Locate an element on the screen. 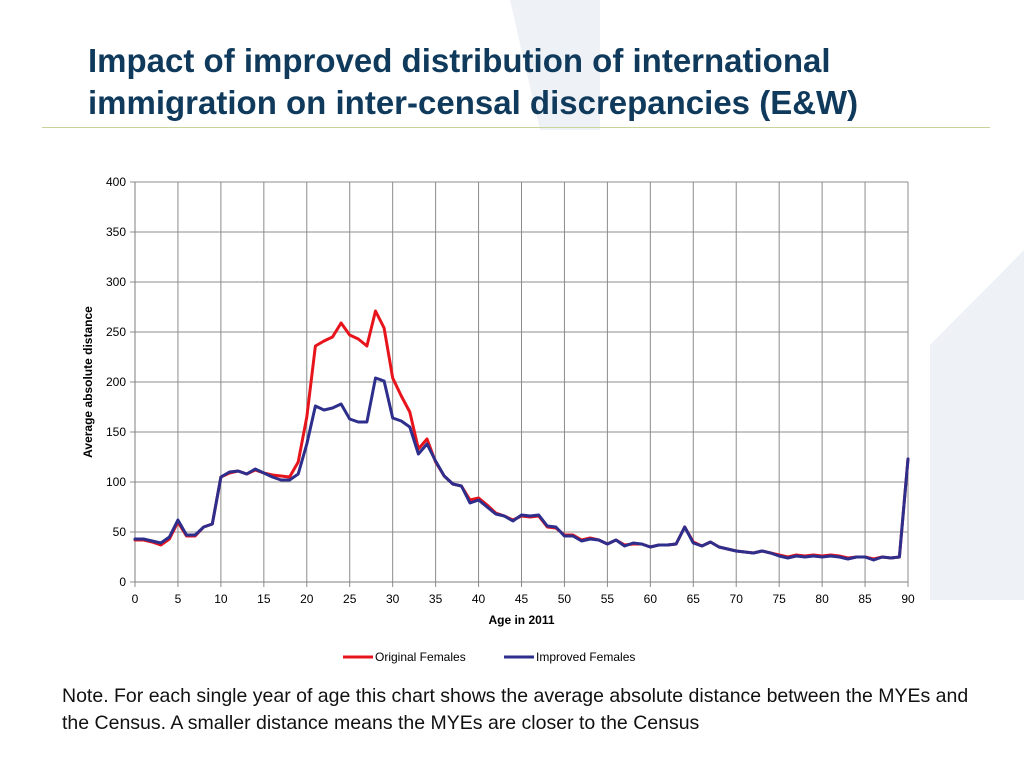 This screenshot has width=1024, height=768. x-tick-label: 45 is located at coordinates (522, 599).